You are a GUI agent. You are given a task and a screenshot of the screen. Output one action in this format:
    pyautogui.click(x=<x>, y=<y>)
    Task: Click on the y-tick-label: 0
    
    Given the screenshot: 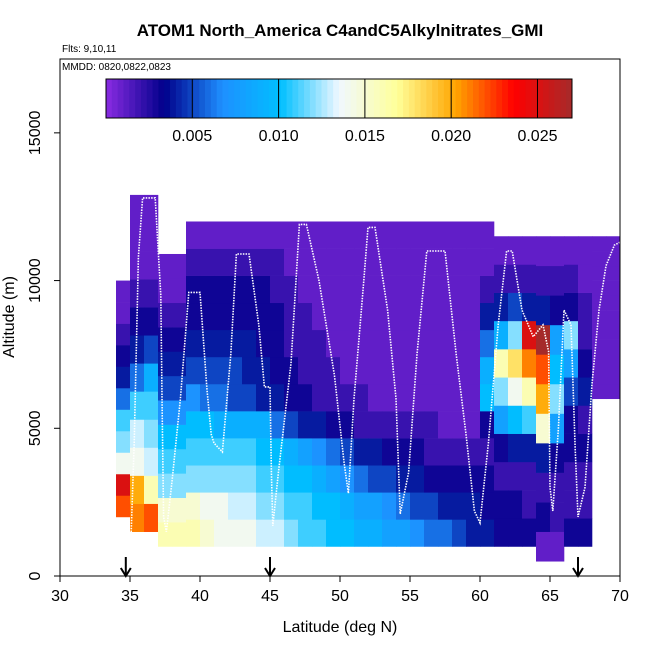 What is the action you would take?
    pyautogui.click(x=35, y=575)
    